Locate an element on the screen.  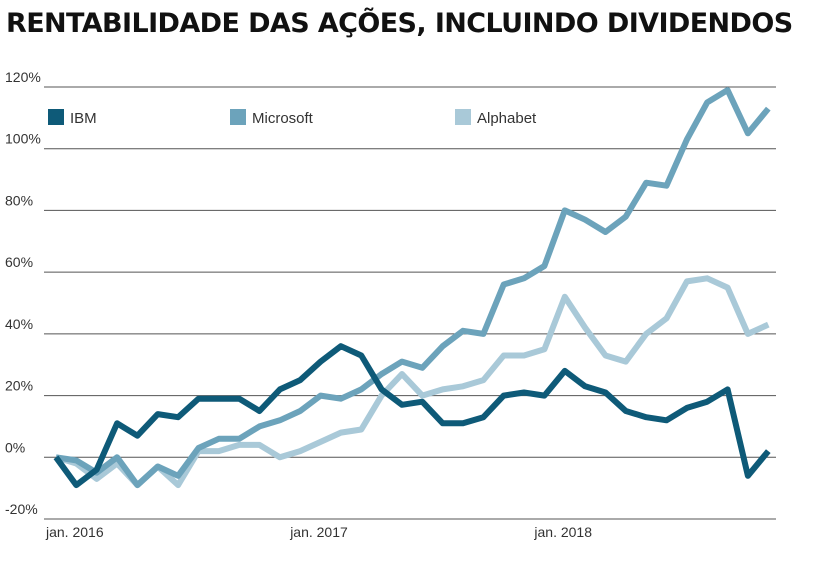
x-tick-label: jan. 2017 is located at coordinates (318, 532).